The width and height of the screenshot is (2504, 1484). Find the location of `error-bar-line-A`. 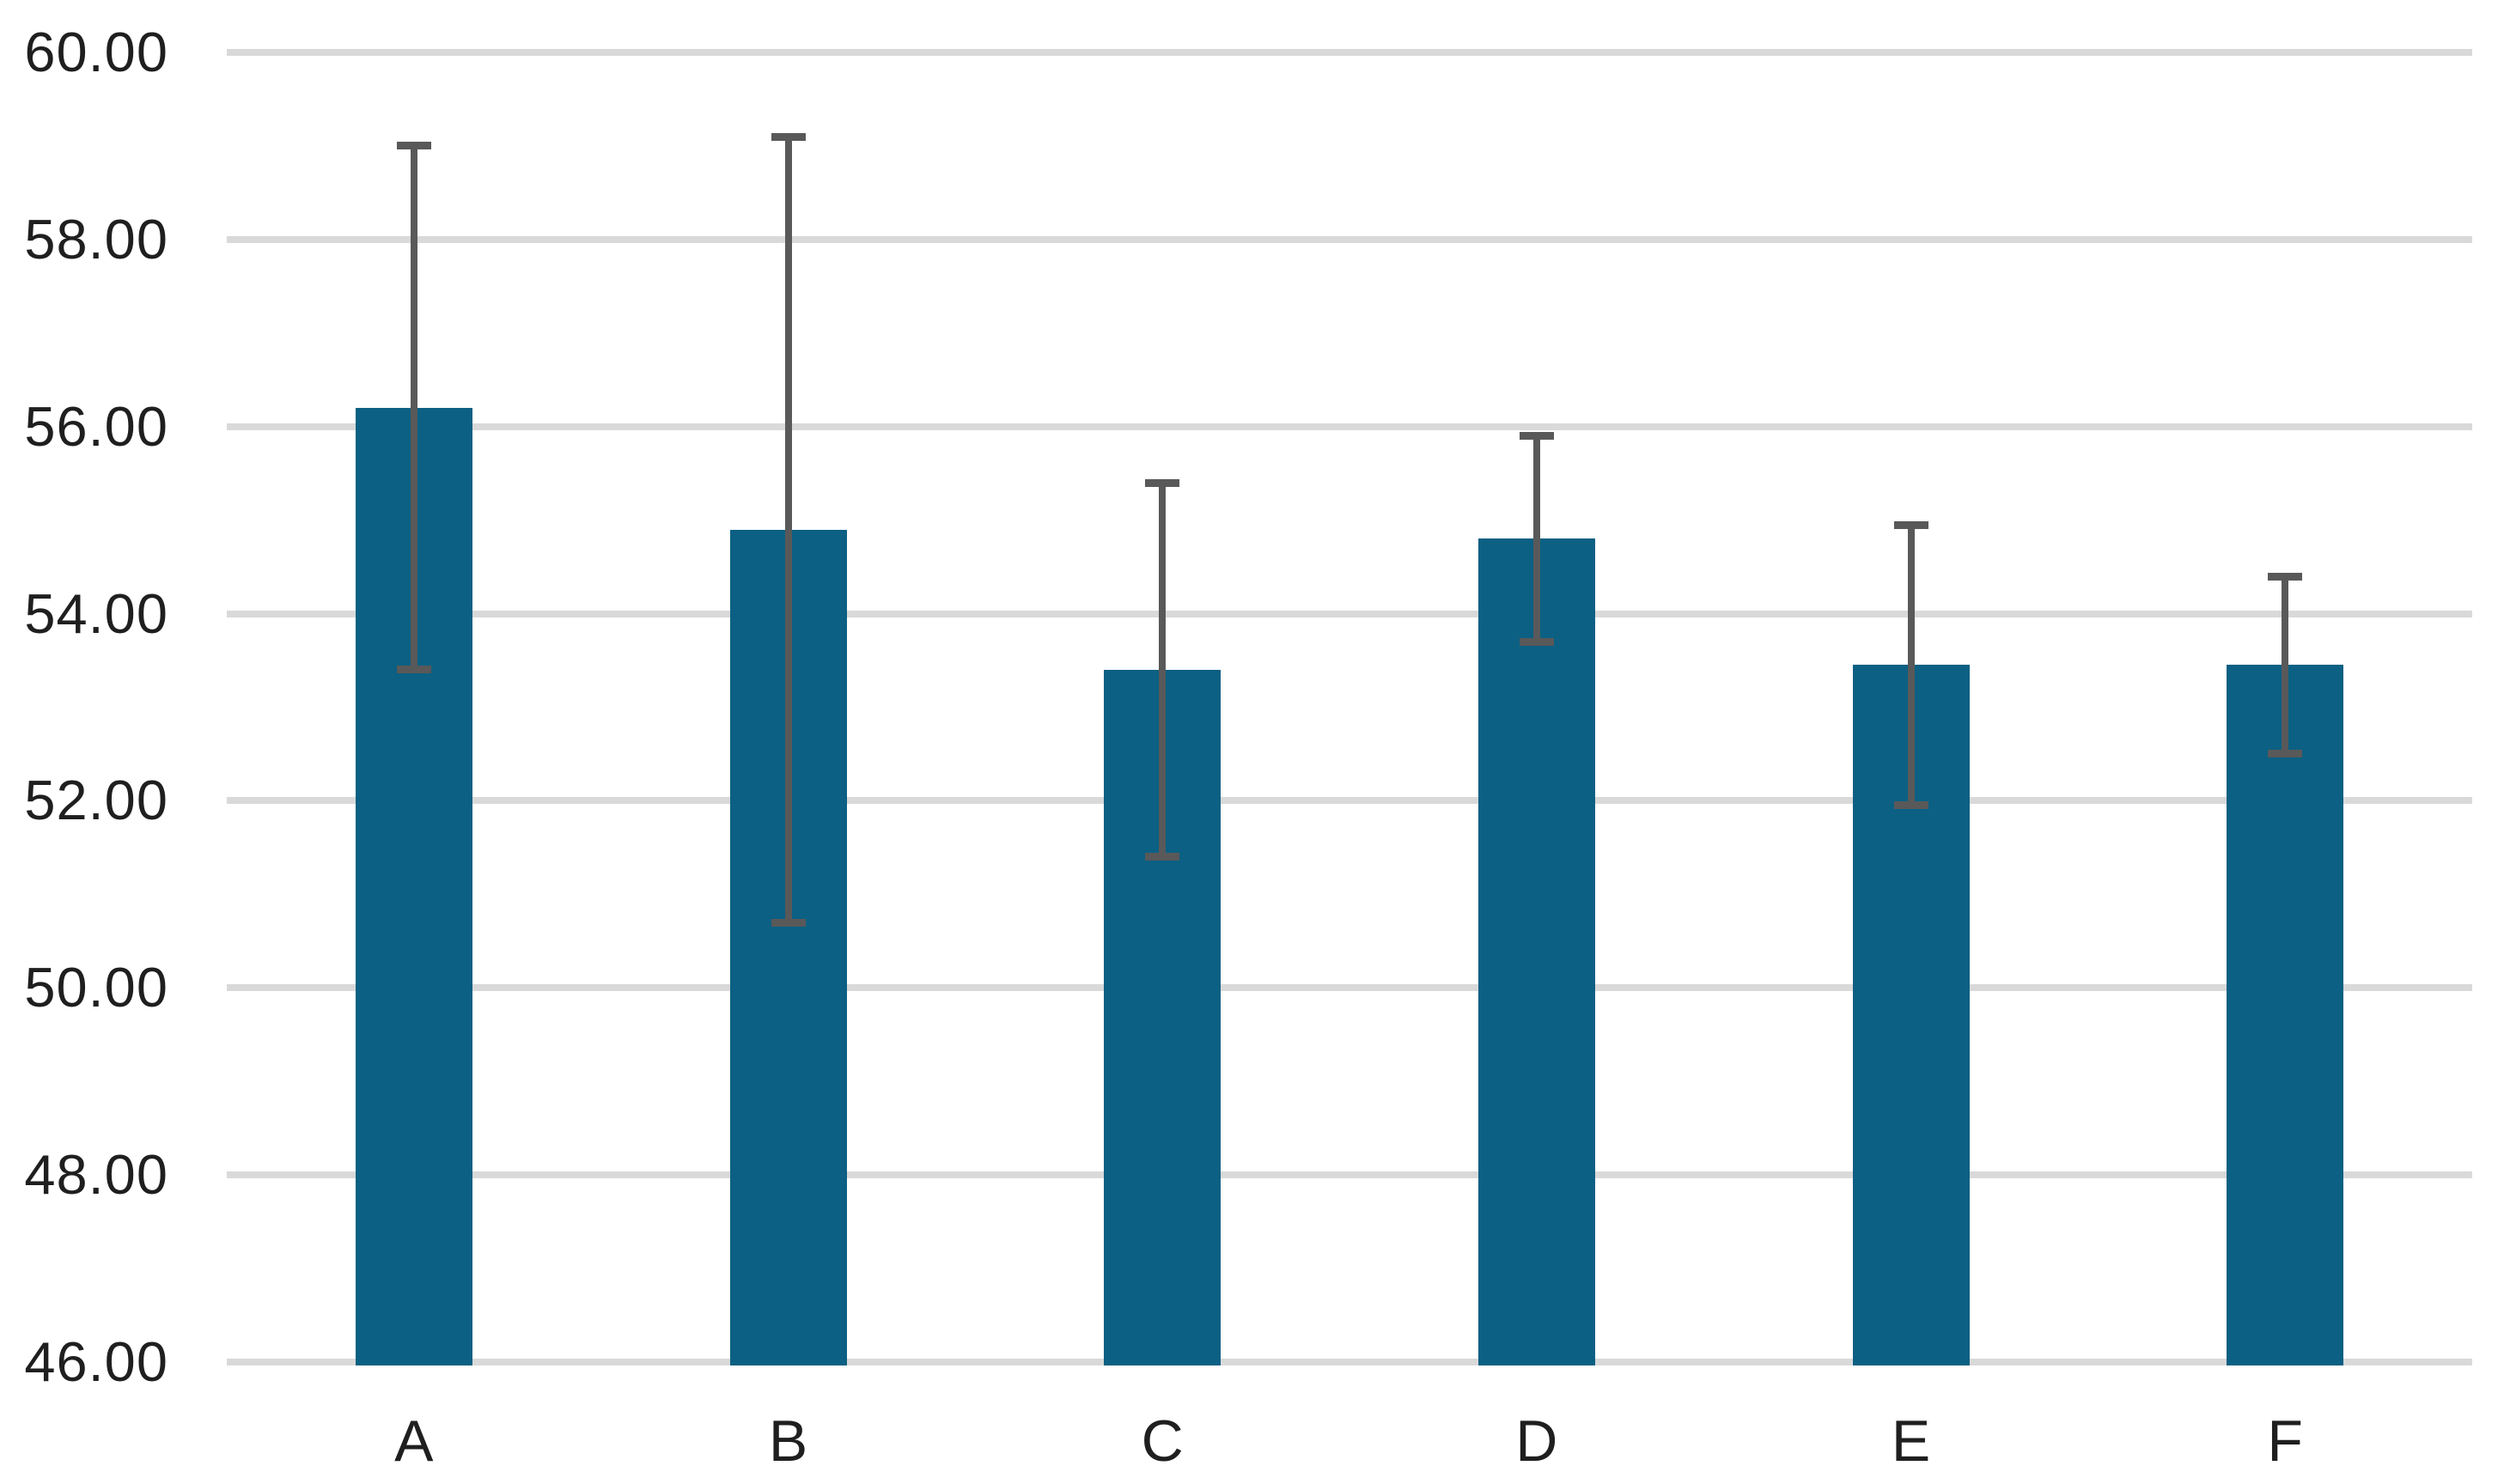

error-bar-line-A is located at coordinates (413, 407).